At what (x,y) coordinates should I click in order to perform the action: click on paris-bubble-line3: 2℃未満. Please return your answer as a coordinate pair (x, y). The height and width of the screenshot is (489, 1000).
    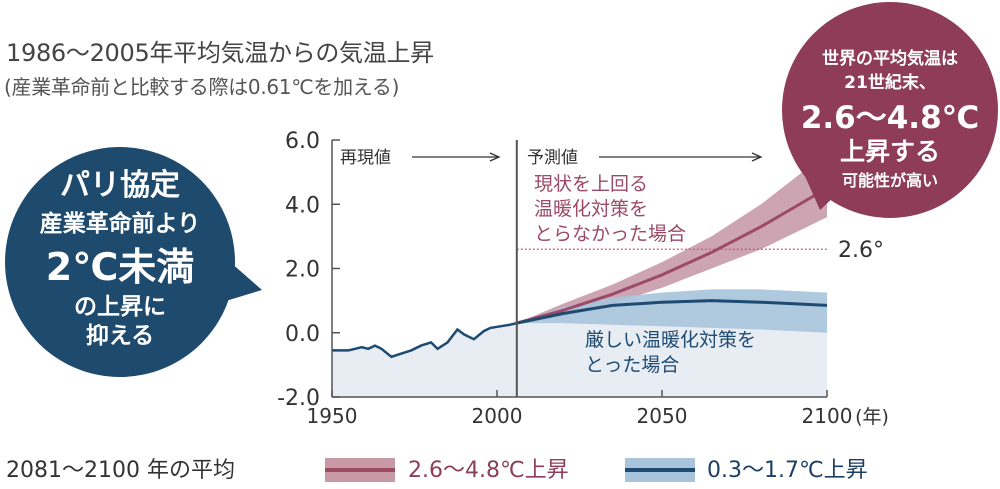
    Looking at the image, I should click on (120, 267).